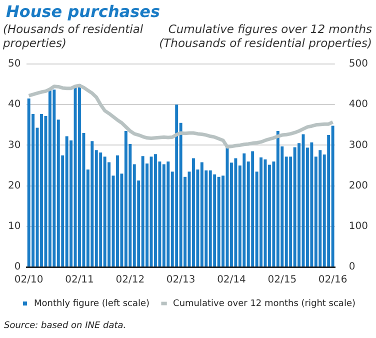  What do you see at coordinates (358, 226) in the screenshot?
I see `y2-tick-label: 100` at bounding box center [358, 226].